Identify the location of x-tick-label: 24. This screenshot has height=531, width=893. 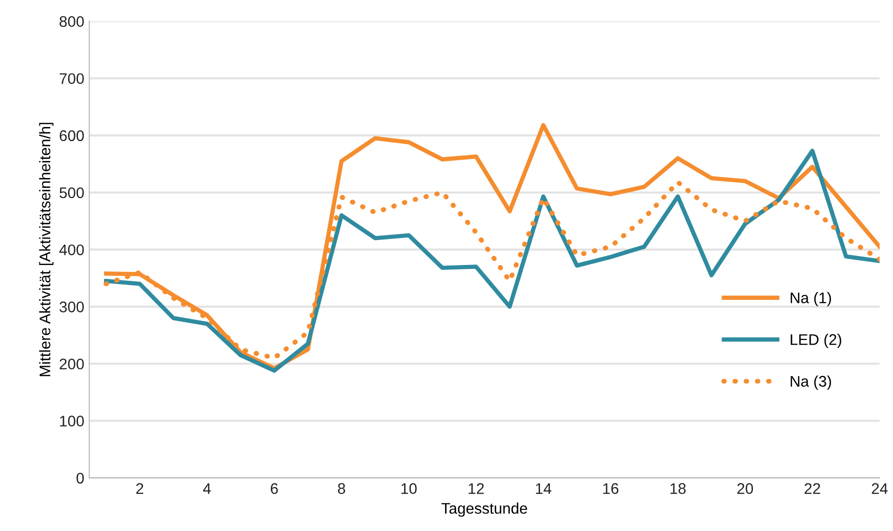
(880, 488).